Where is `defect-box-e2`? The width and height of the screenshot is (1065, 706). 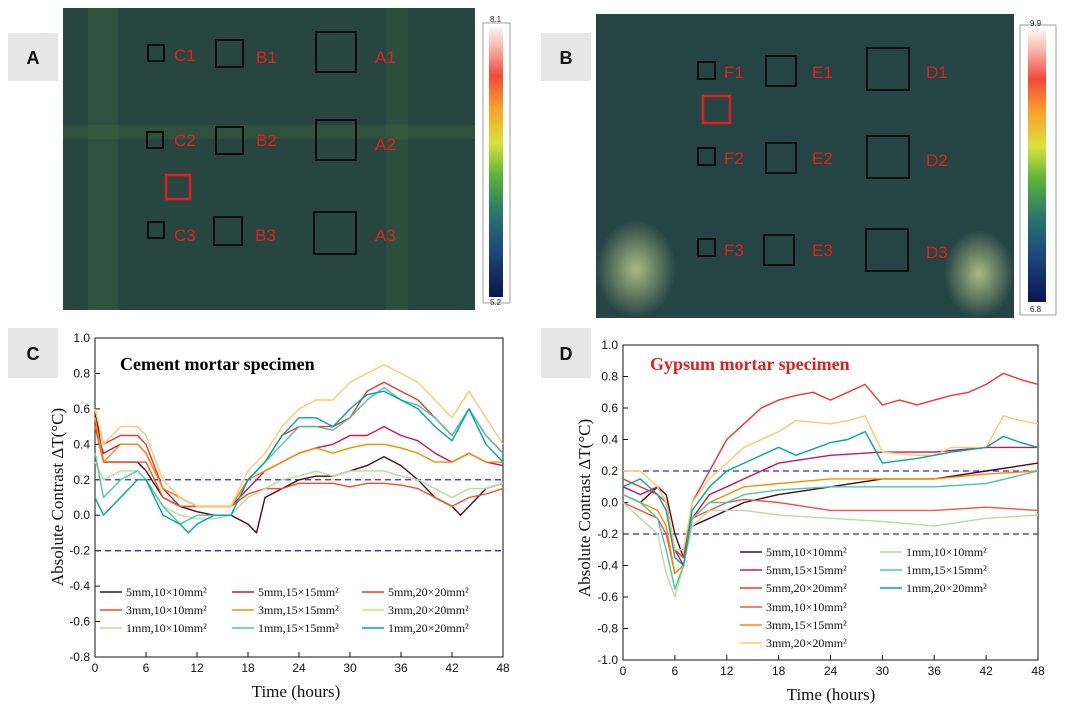 defect-box-e2 is located at coordinates (781, 158).